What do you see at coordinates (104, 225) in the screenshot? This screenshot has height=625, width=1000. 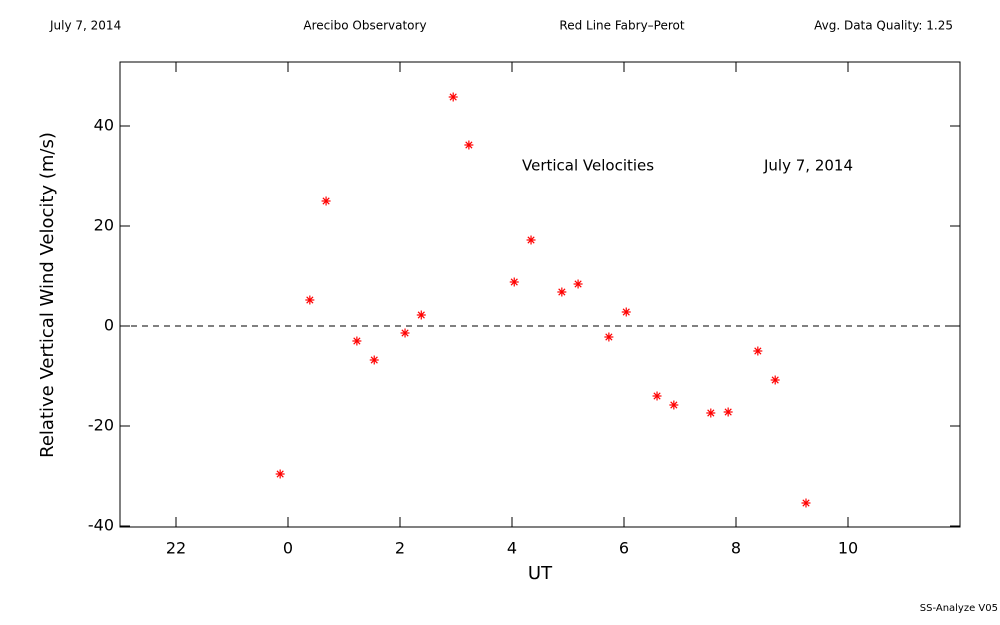 I see `y-tick-label: 20` at bounding box center [104, 225].